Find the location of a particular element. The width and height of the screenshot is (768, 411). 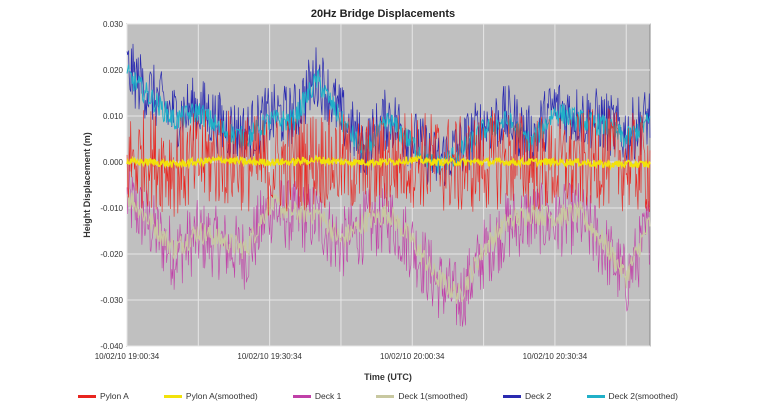

legend-item: Pylon A(smoothed) is located at coordinates (210, 396).